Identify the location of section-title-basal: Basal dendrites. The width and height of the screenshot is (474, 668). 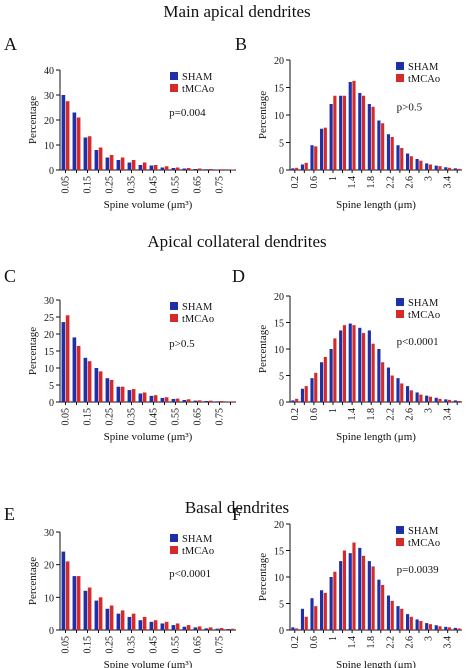
(237, 507).